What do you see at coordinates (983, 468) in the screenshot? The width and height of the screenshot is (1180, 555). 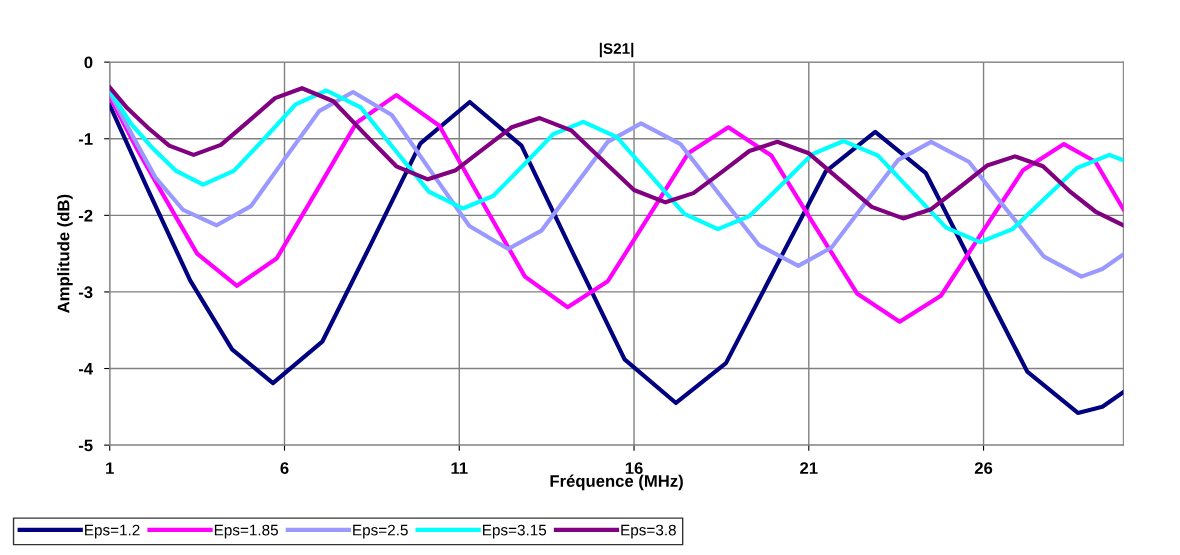 I see `x-tick-label: 26` at bounding box center [983, 468].